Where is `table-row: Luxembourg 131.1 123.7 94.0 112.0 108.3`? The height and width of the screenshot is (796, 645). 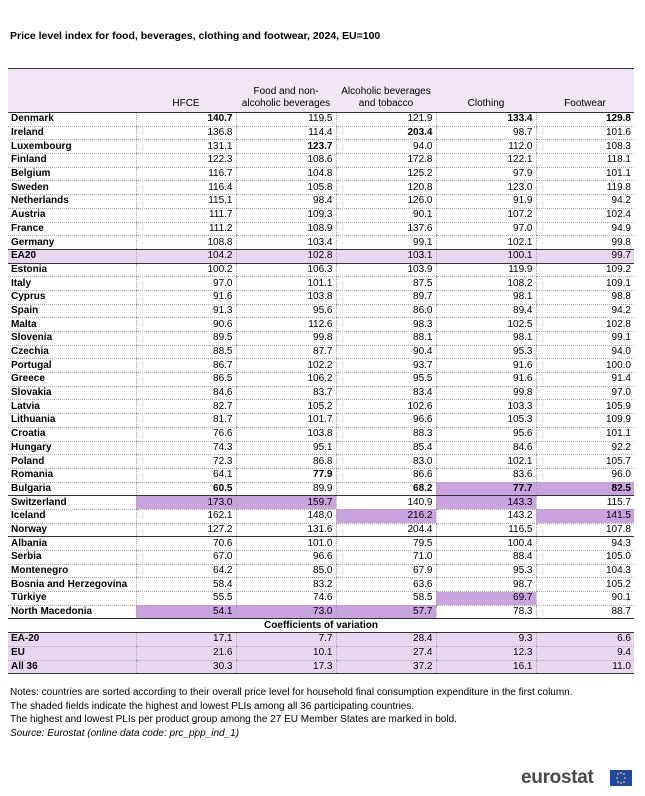 table-row: Luxembourg 131.1 123.7 94.0 112.0 108.3 is located at coordinates (321, 147).